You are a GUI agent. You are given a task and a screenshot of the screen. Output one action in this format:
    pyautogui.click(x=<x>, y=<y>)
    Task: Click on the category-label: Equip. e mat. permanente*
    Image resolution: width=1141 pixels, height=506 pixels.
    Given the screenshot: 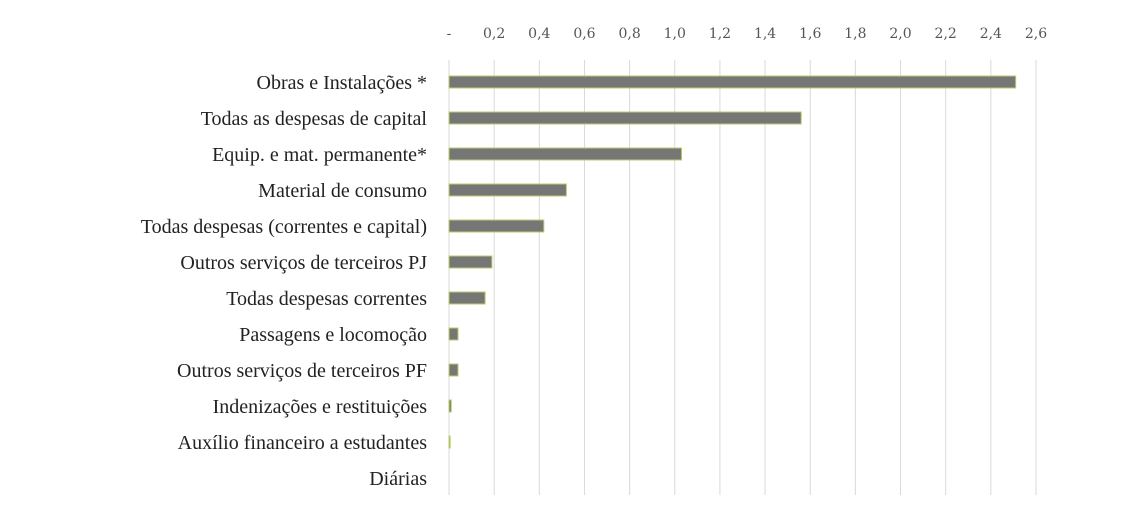 What is the action you would take?
    pyautogui.click(x=319, y=155)
    